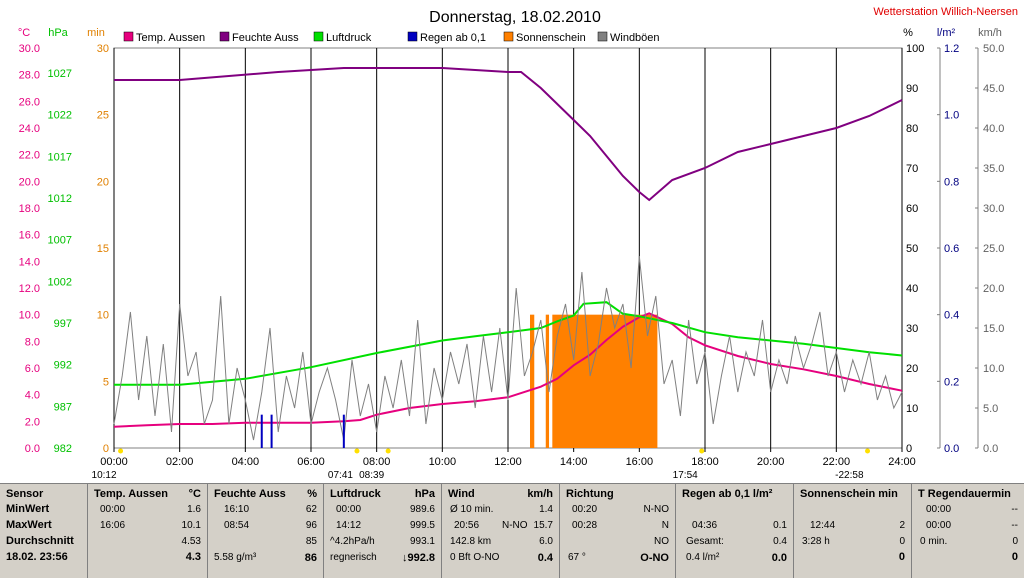  I want to click on axis-unit-labels: °C hPa min% l/m² km/h, so click(510, 33).